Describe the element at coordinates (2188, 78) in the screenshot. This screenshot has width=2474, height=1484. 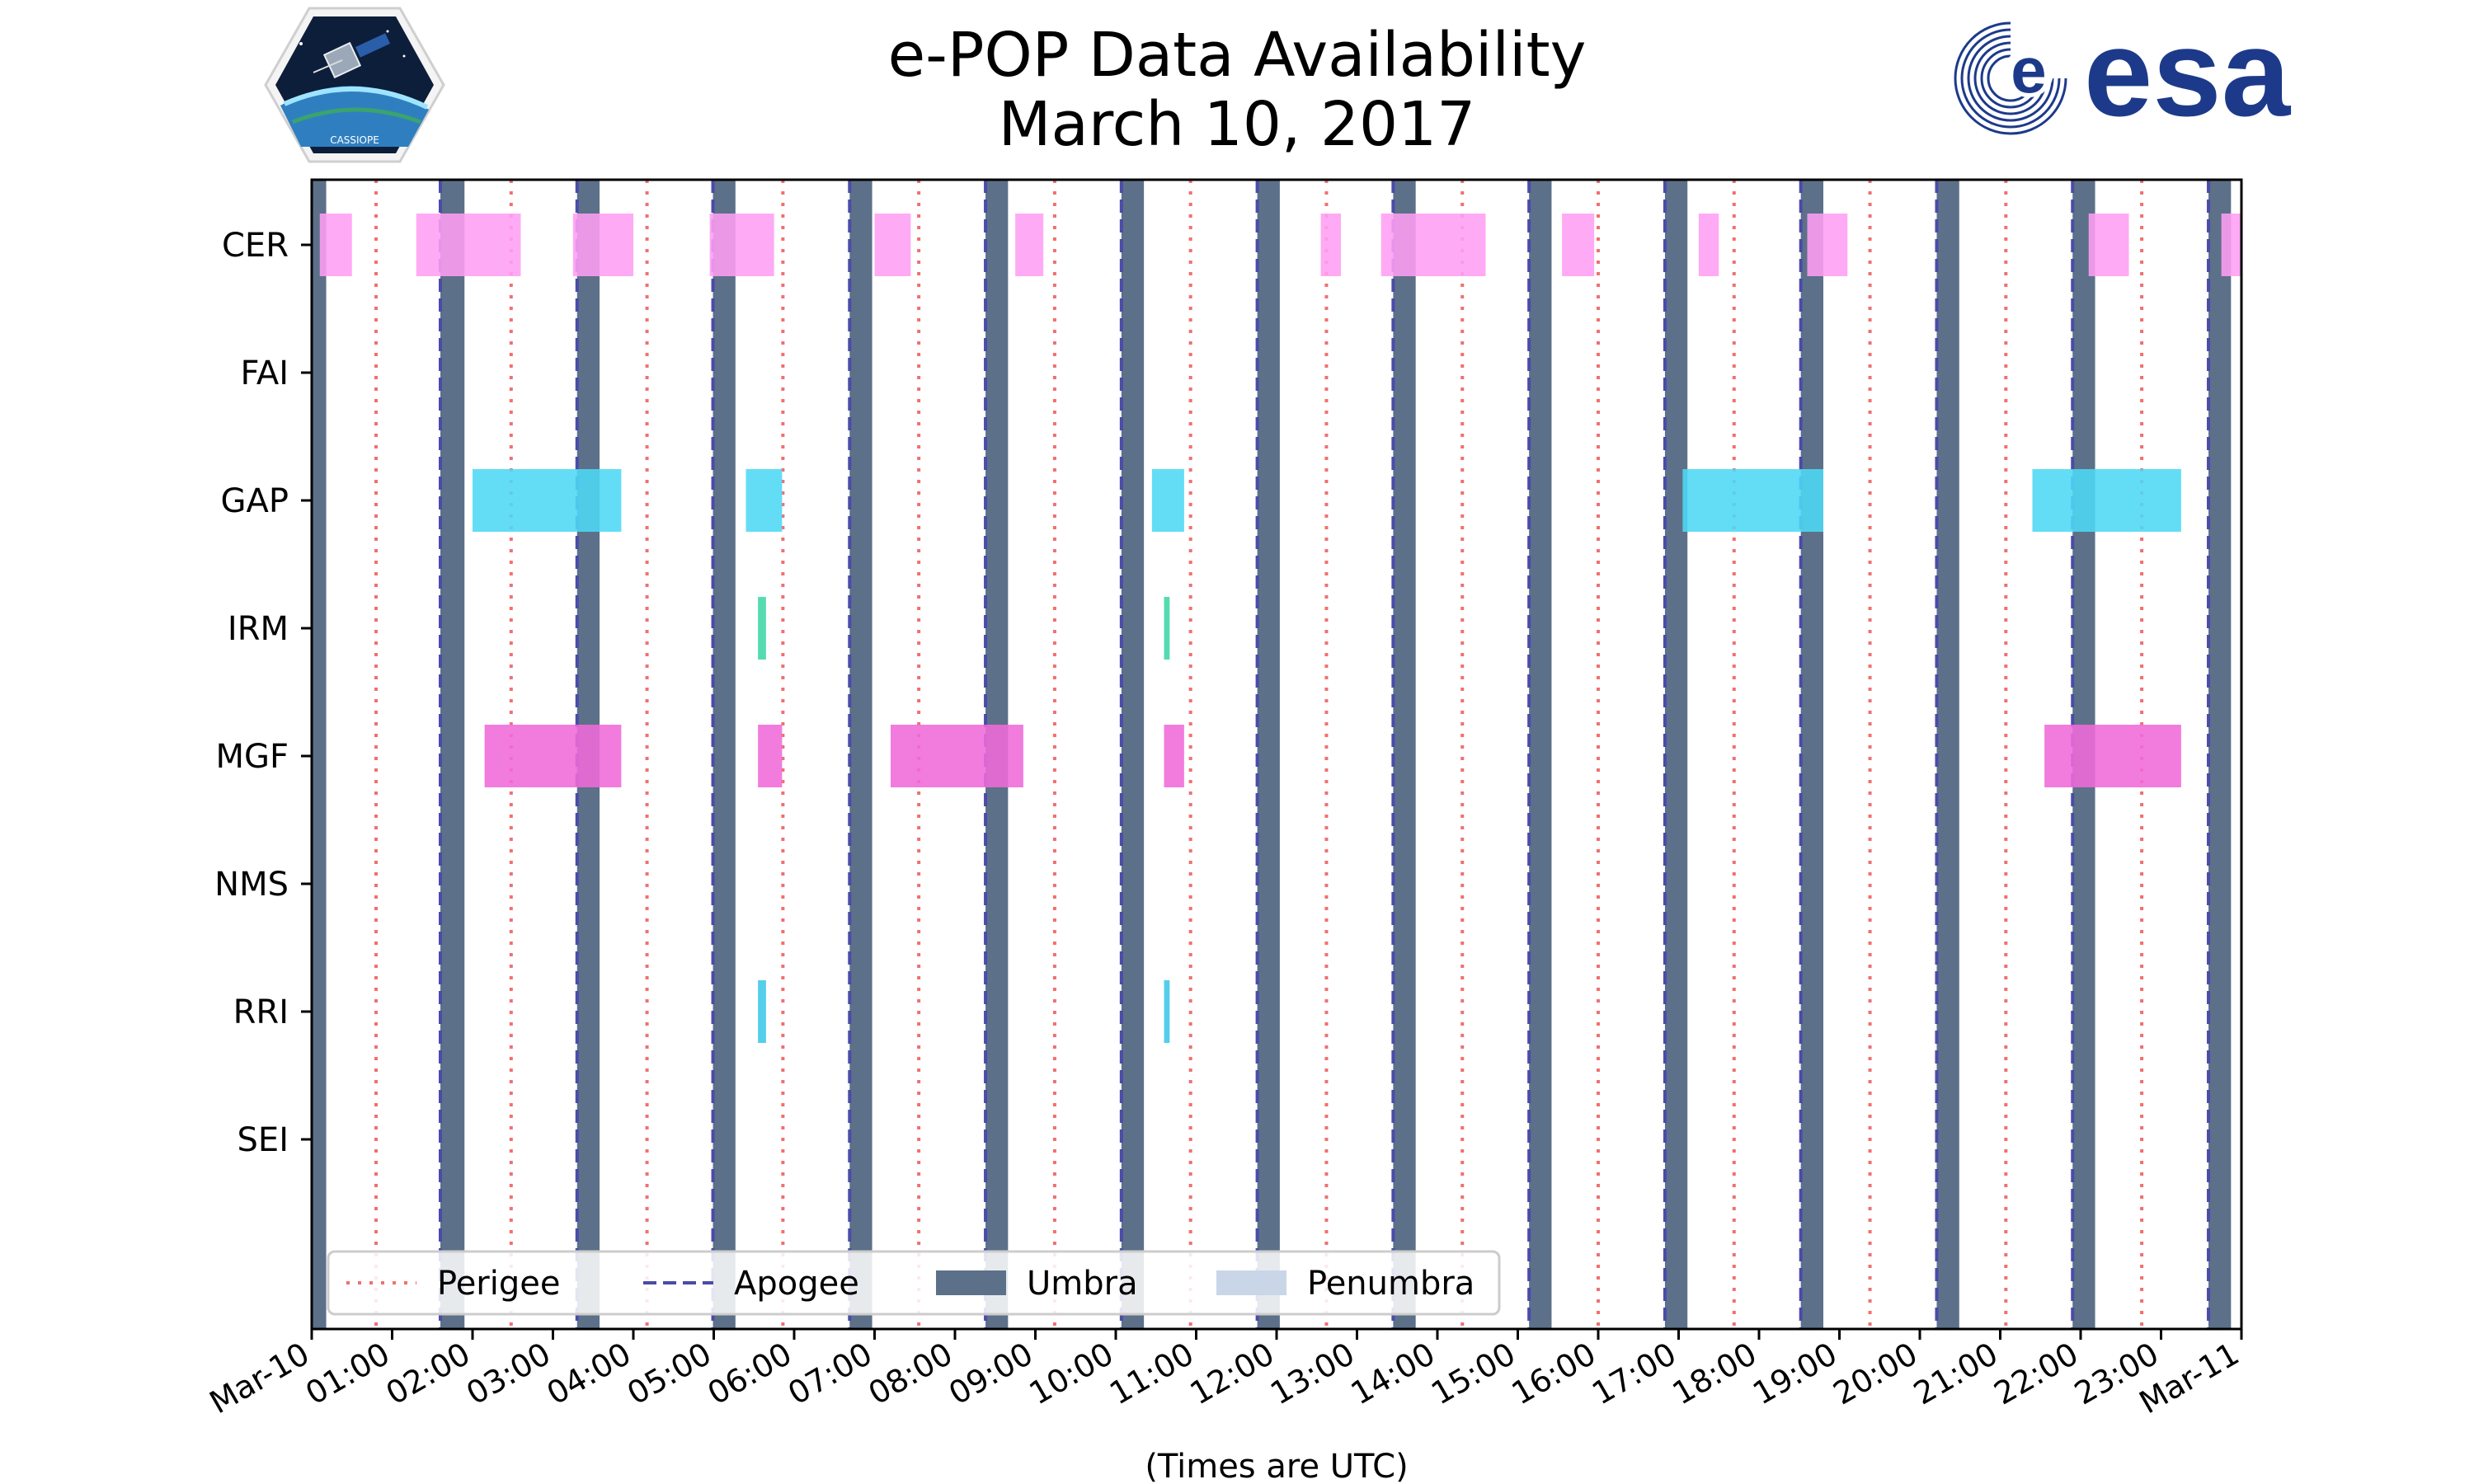
I see `esa-logo-text: esa` at that location.